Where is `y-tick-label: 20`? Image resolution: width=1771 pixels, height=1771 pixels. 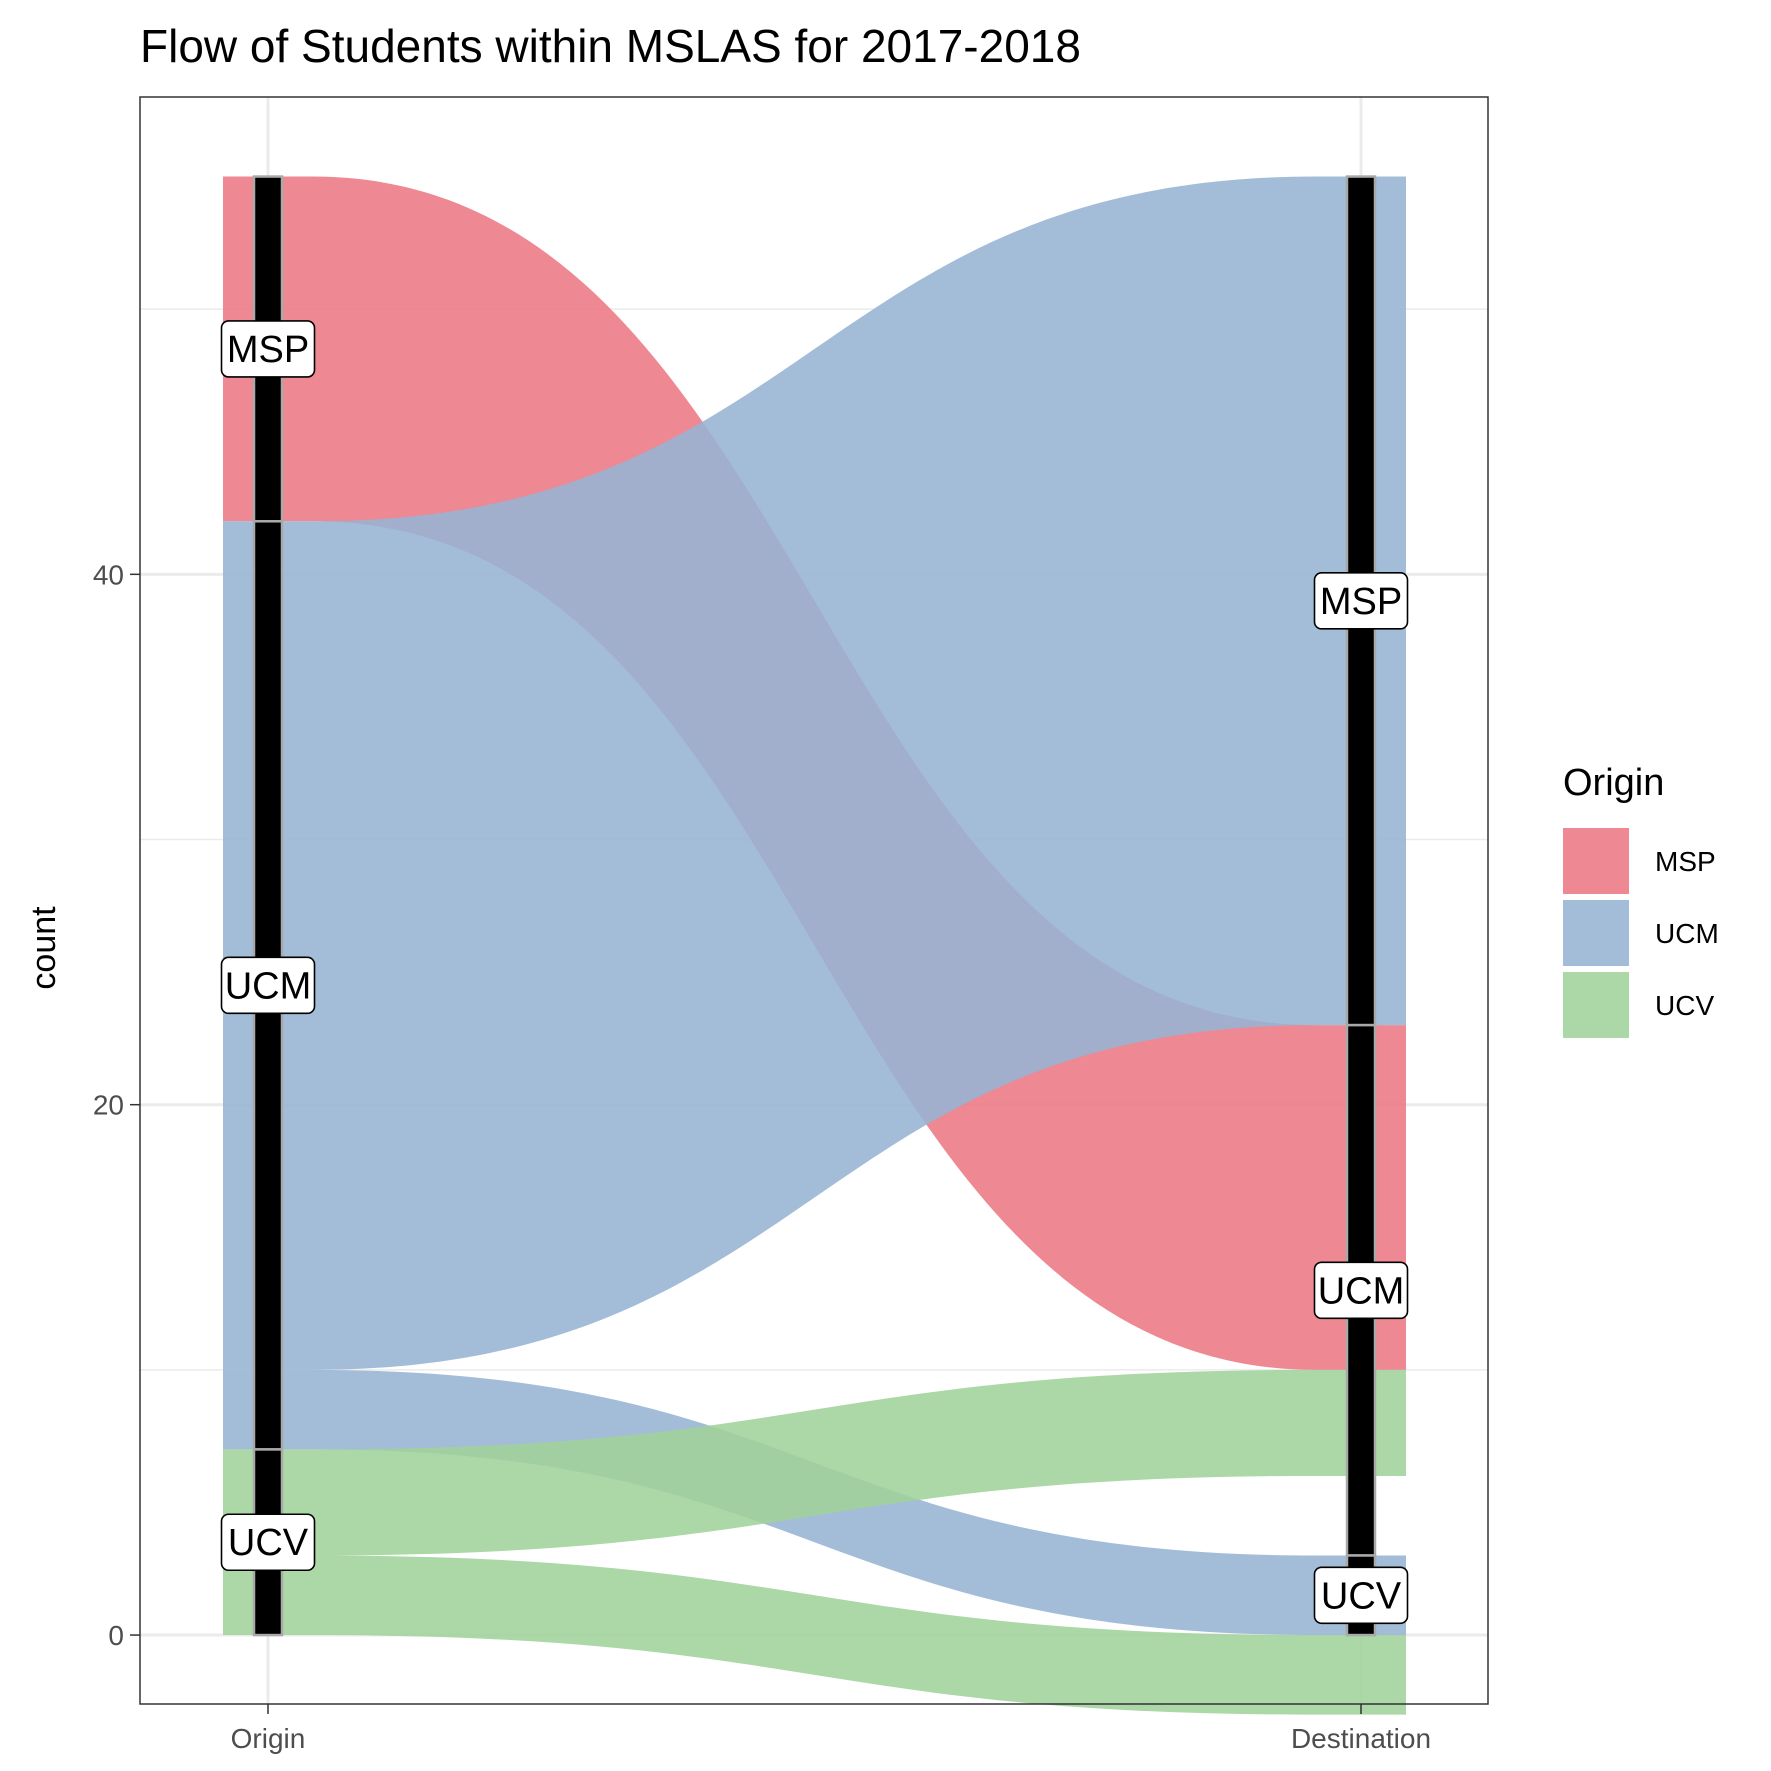
y-tick-label: 20 is located at coordinates (108, 1105).